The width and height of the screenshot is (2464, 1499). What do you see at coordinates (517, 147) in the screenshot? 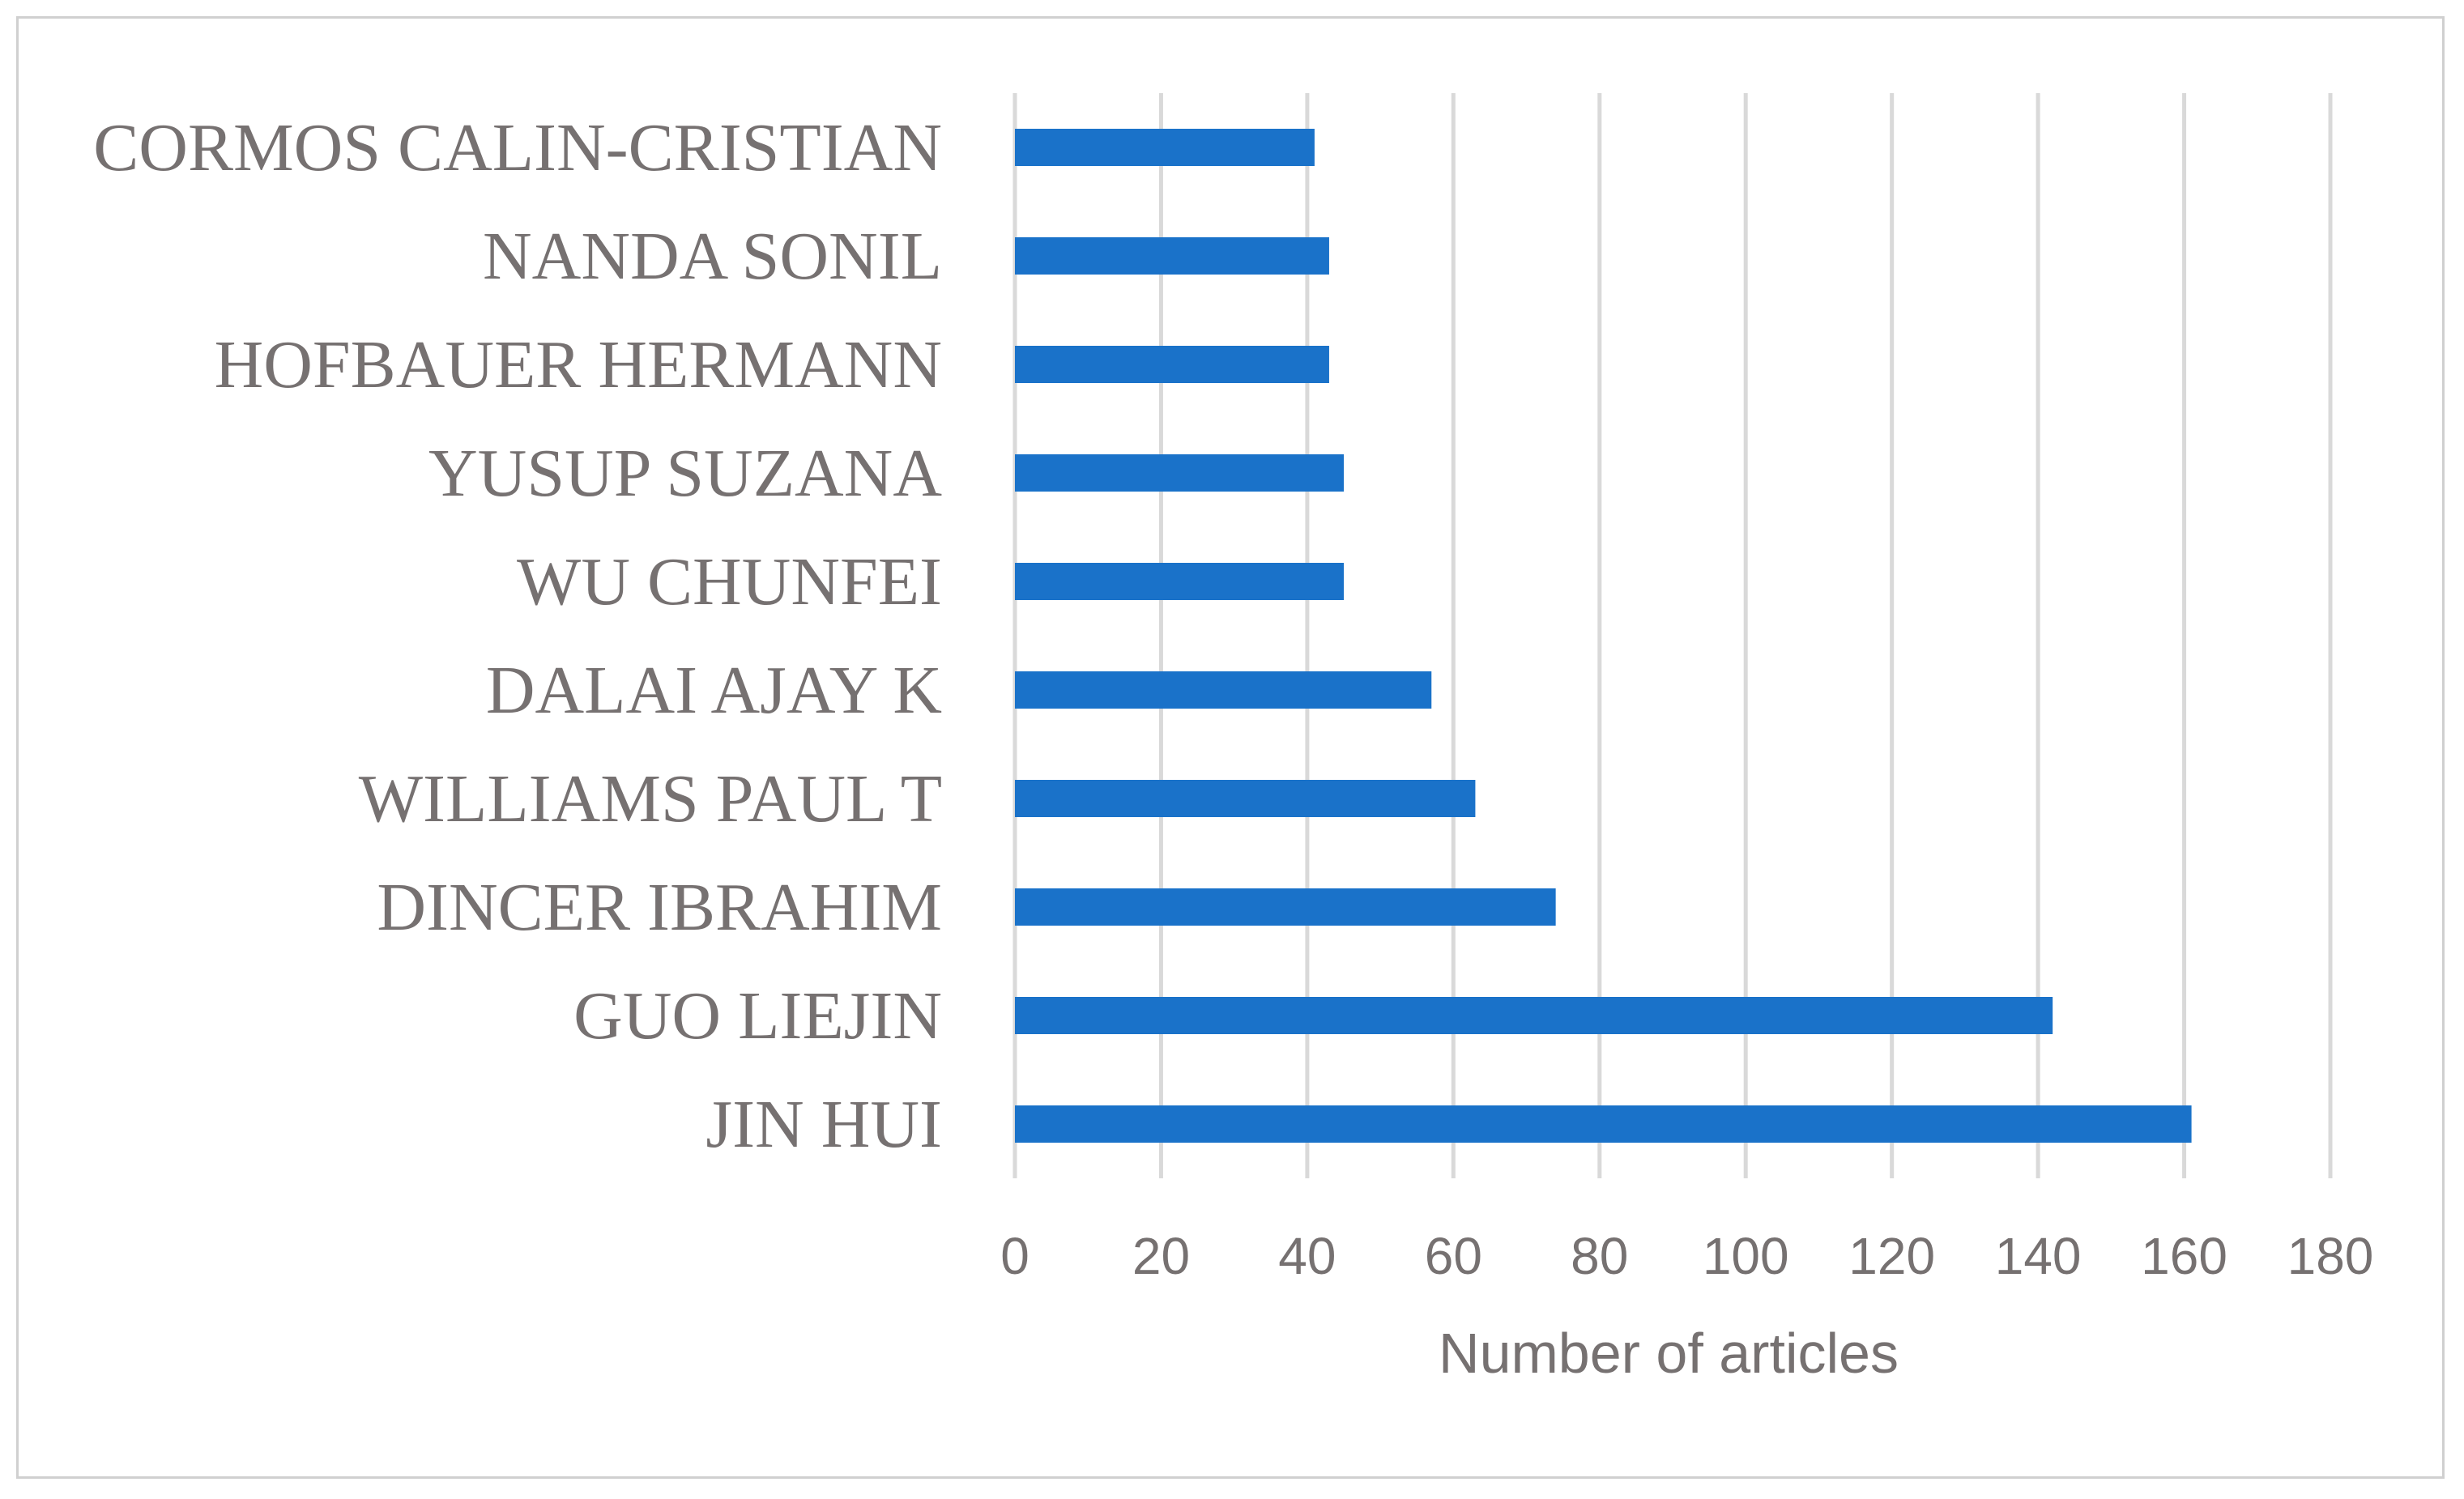
I see `category-label: CORMOS CALIN-CRISTIAN` at bounding box center [517, 147].